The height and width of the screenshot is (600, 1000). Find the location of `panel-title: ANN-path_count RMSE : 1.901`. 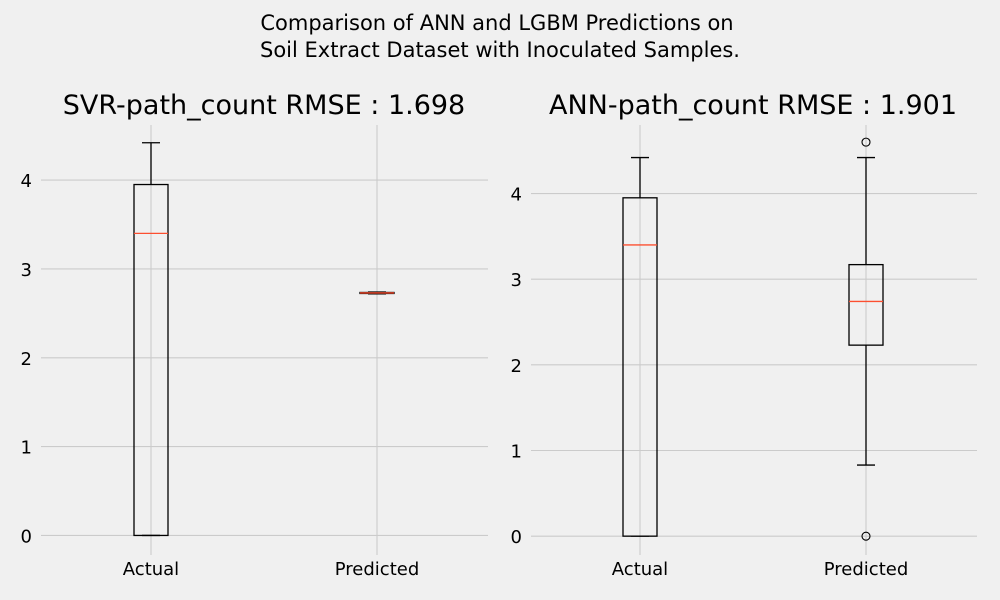

panel-title: ANN-path_count RMSE : 1.901 is located at coordinates (753, 105).